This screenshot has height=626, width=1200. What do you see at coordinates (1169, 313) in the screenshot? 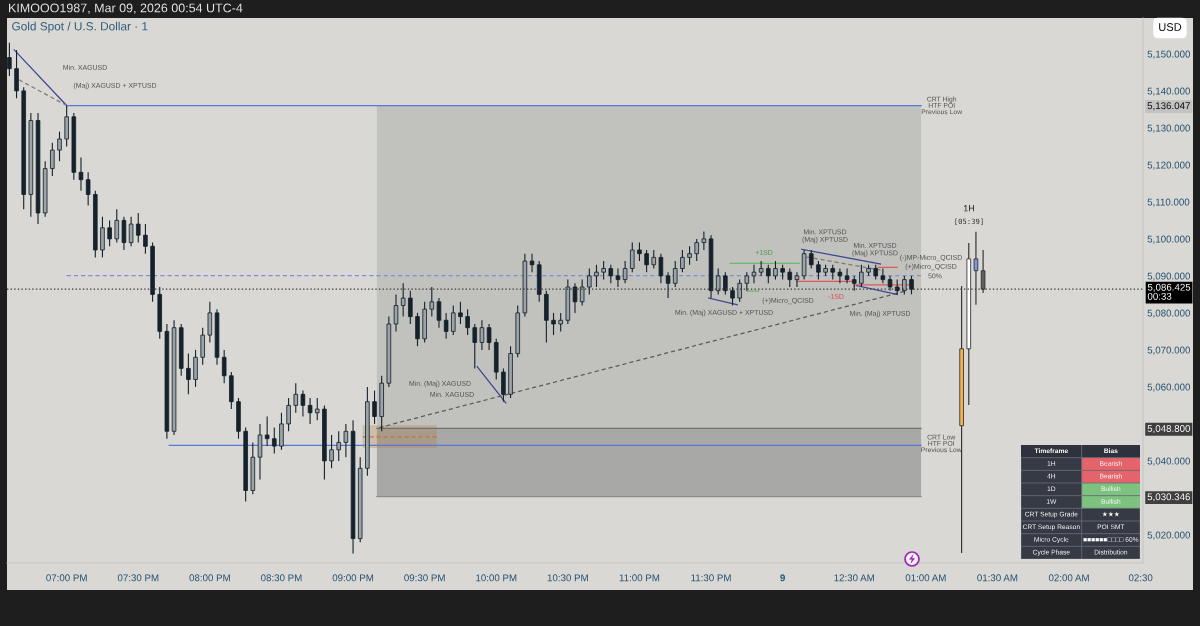
I see `y-tick-label: 5,080.000` at bounding box center [1169, 313].